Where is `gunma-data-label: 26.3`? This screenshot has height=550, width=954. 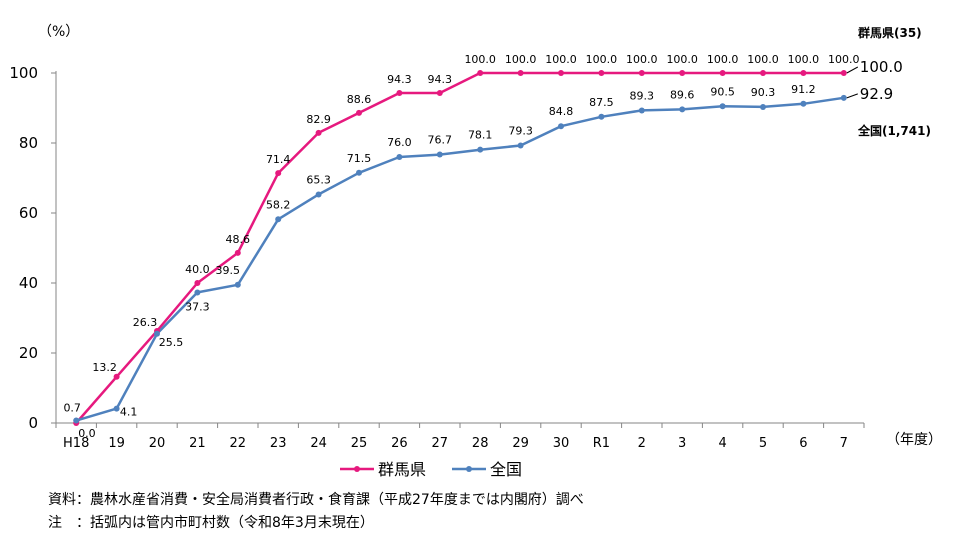 gunma-data-label: 26.3 is located at coordinates (145, 322).